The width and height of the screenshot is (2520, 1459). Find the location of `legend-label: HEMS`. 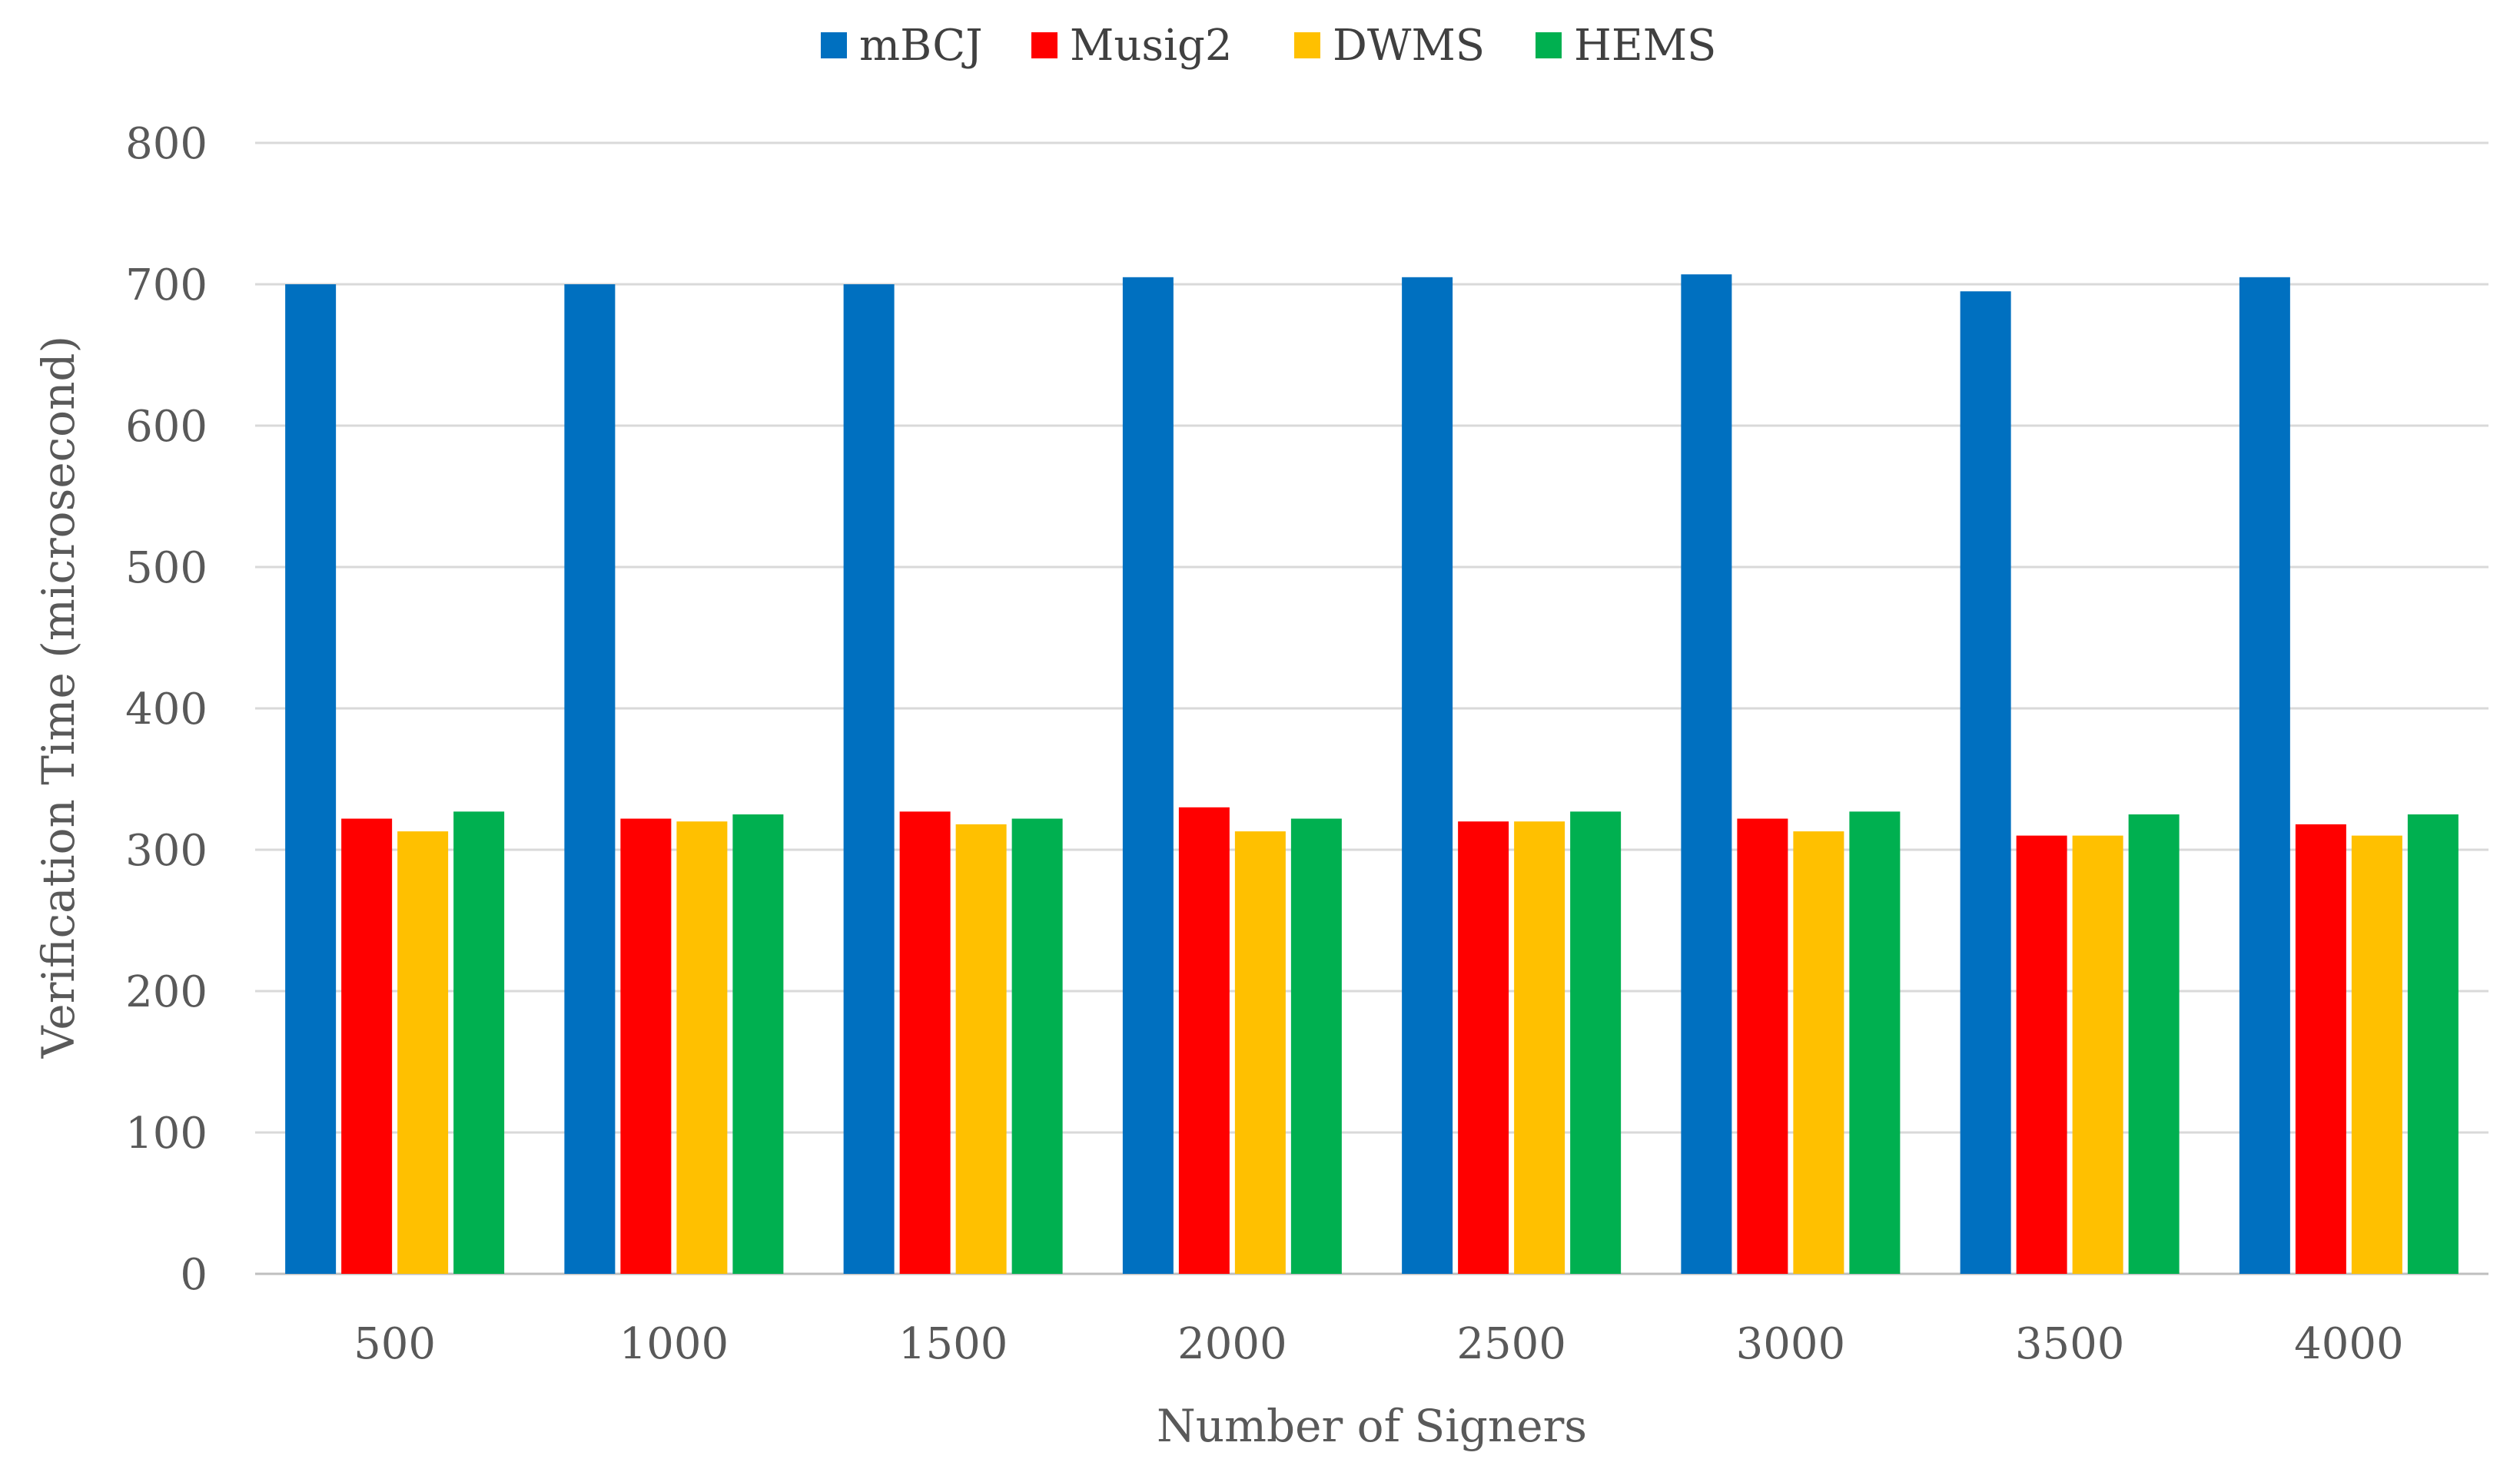

legend-label: HEMS is located at coordinates (1645, 46).